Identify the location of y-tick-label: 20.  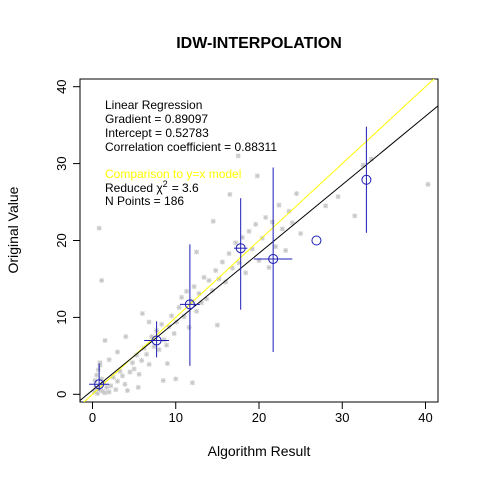
(61, 240).